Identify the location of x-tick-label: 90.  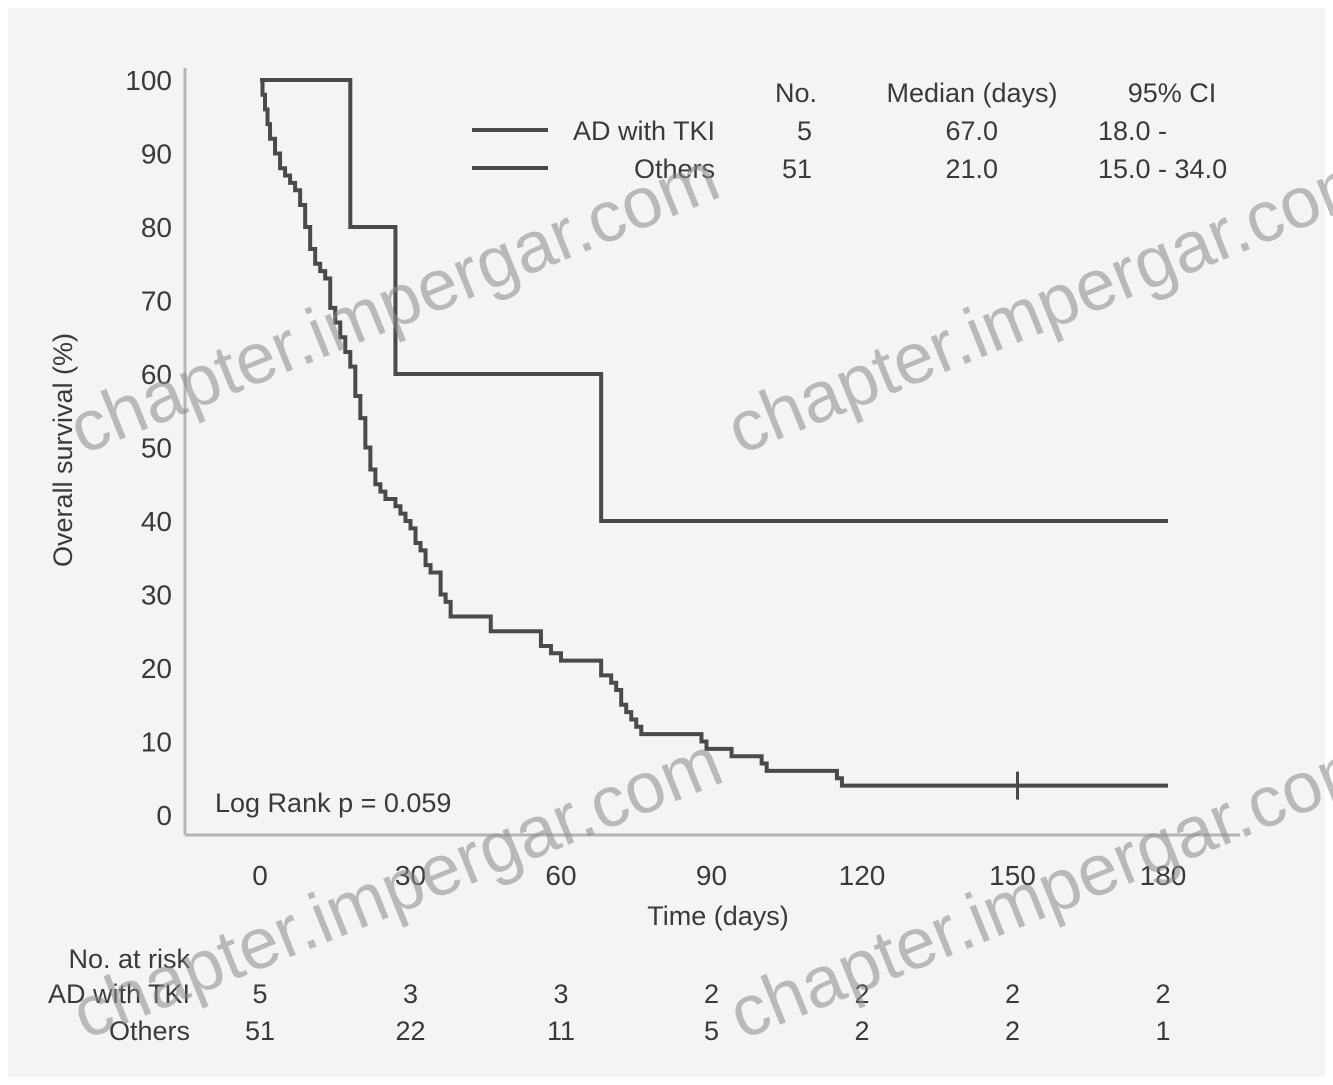
(711, 875).